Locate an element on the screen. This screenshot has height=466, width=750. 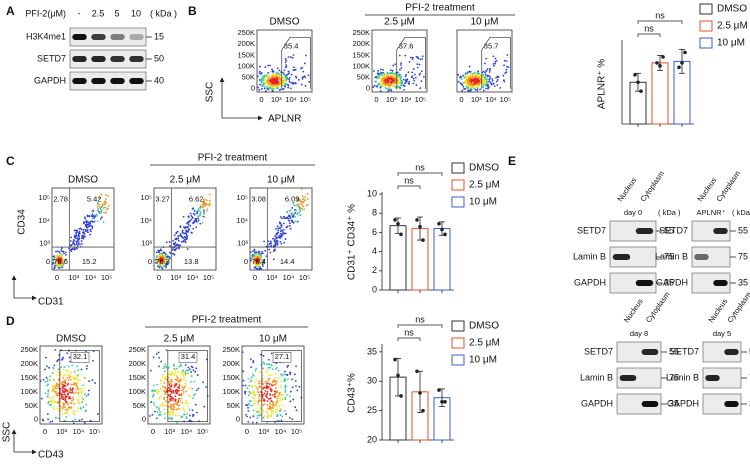
gate is located at coordinates (187, 386).